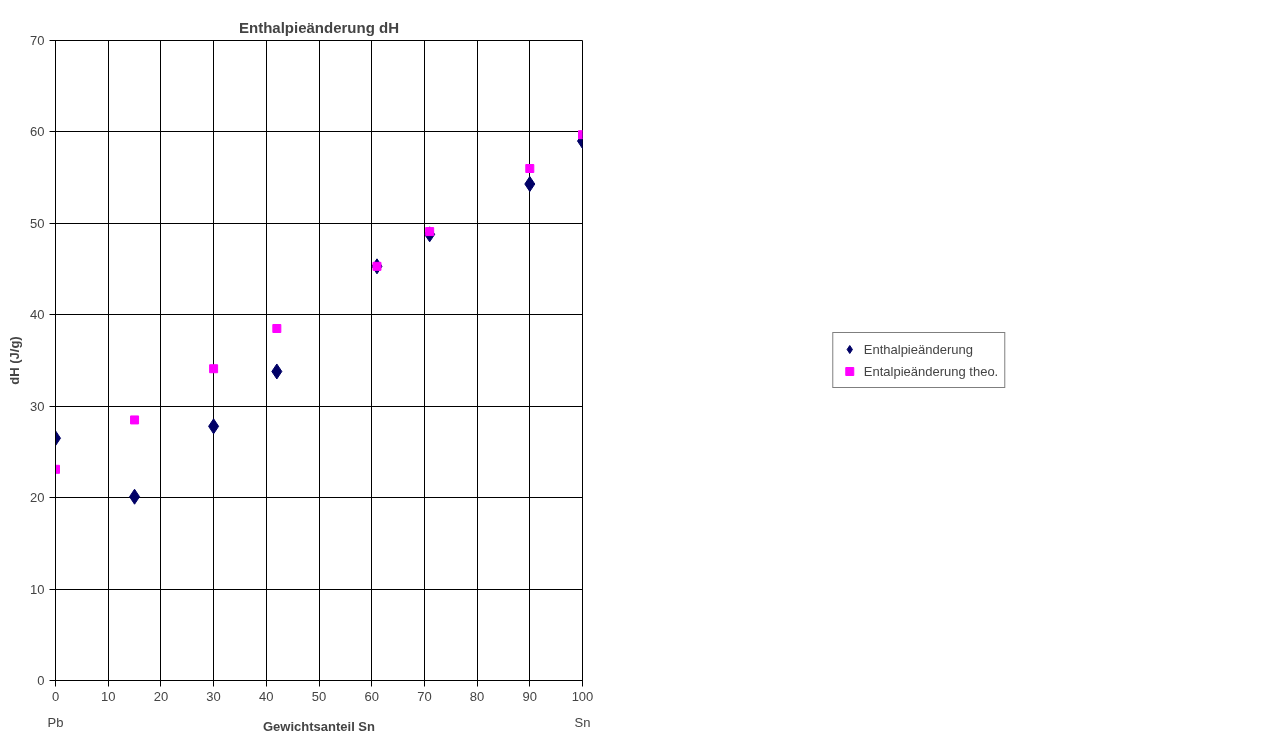 The width and height of the screenshot is (1263, 746). What do you see at coordinates (37, 315) in the screenshot?
I see `y-tick-label: 40` at bounding box center [37, 315].